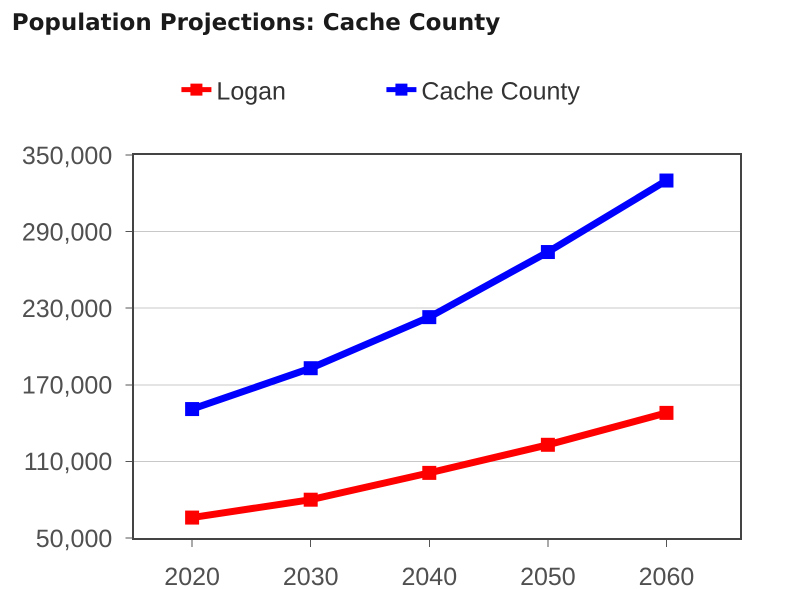 The height and width of the screenshot is (589, 785). I want to click on y-tick-label: 170,000, so click(67, 386).